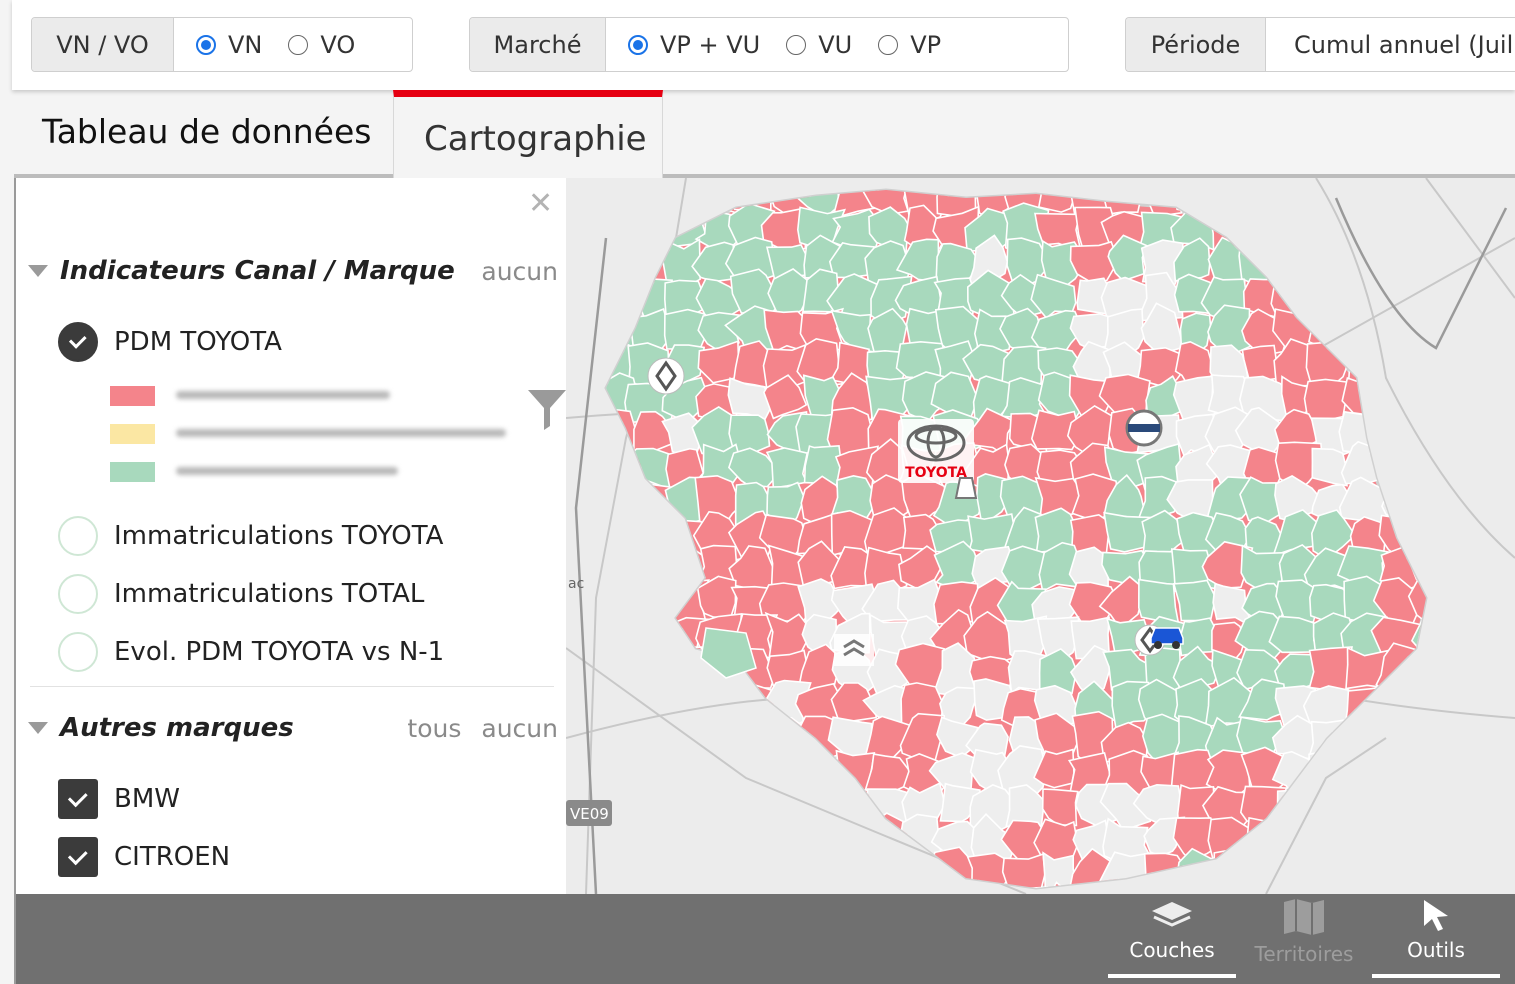  What do you see at coordinates (1436, 936) in the screenshot?
I see `outils-button: Outils` at bounding box center [1436, 936].